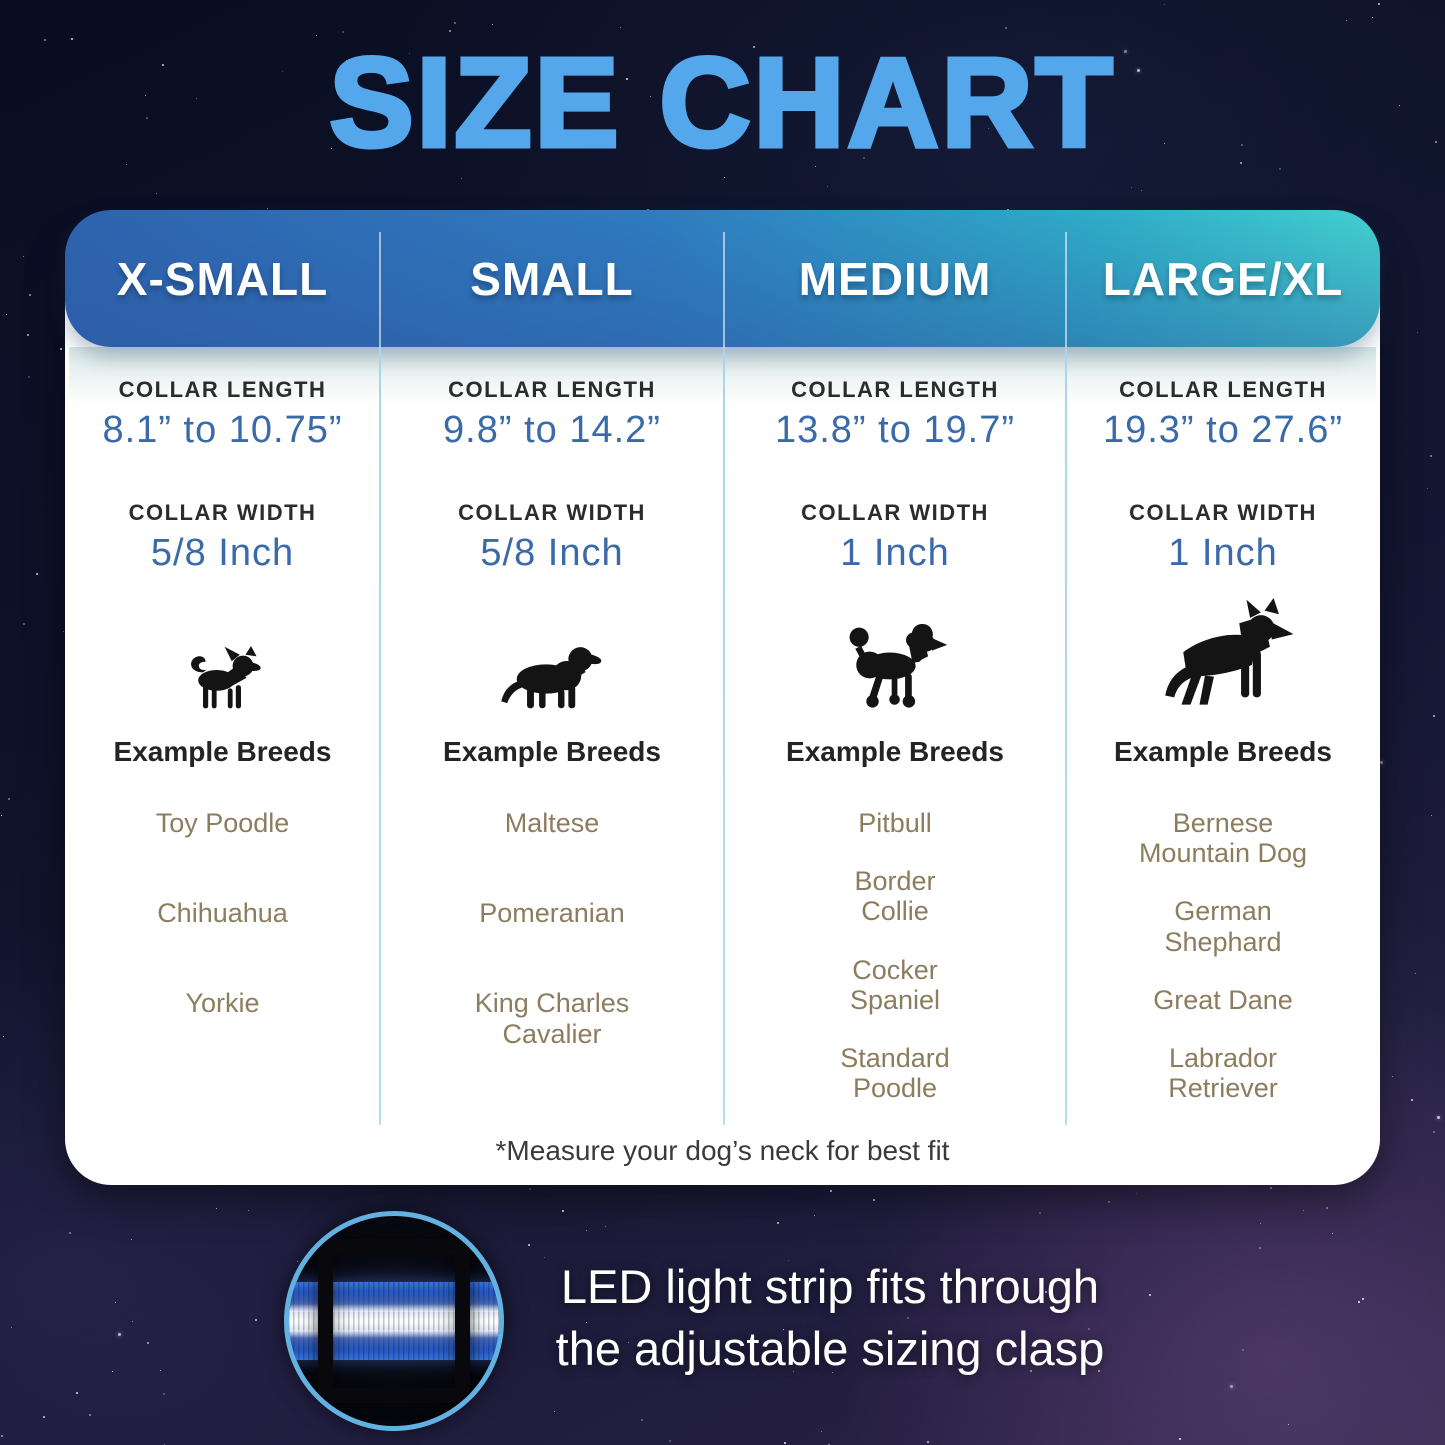 This screenshot has width=1445, height=1445. Describe the element at coordinates (1223, 926) in the screenshot. I see `breed-item: German Shephard` at that location.